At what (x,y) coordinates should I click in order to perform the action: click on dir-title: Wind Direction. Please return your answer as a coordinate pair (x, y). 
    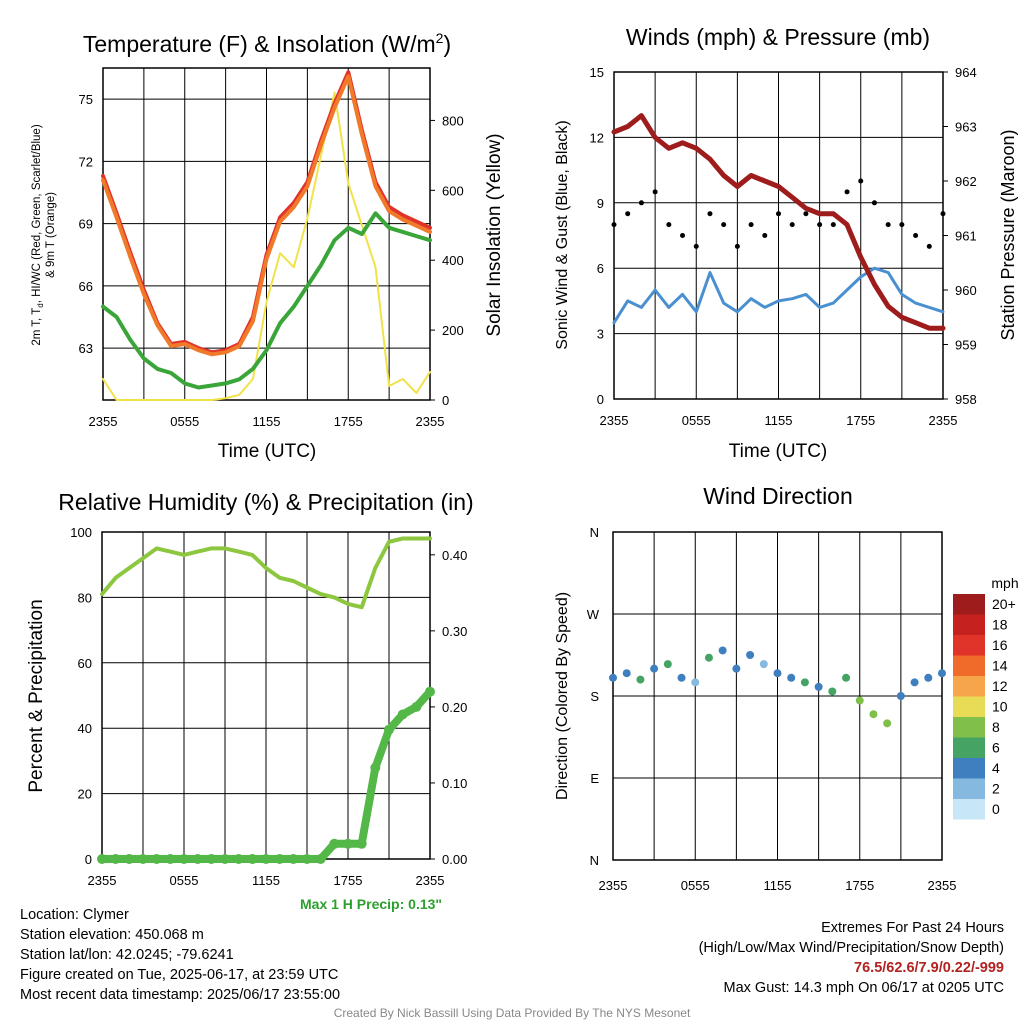
    Looking at the image, I should click on (778, 496).